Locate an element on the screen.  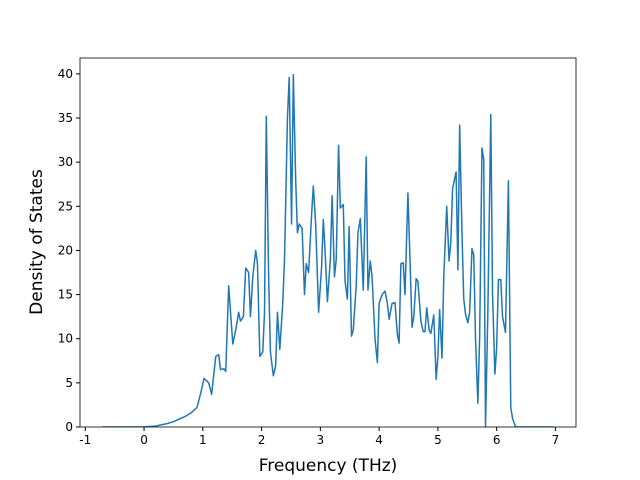
x-tick-label: 7 is located at coordinates (556, 440).